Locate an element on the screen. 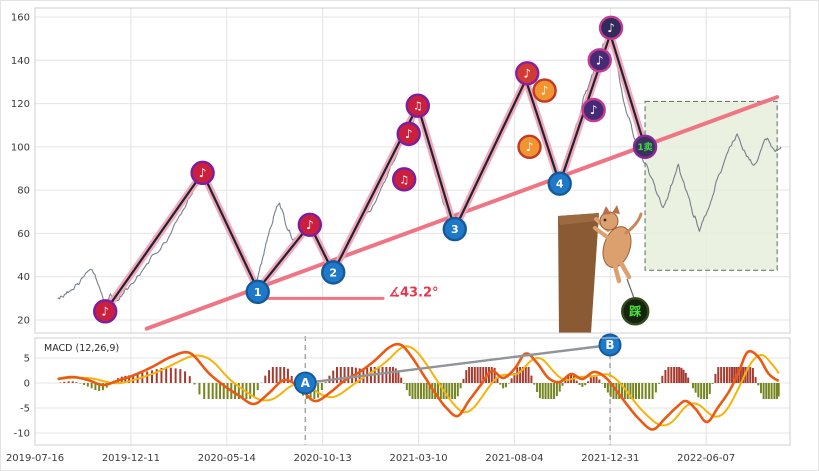 The width and height of the screenshot is (819, 471). rope-line is located at coordinates (630, 288).